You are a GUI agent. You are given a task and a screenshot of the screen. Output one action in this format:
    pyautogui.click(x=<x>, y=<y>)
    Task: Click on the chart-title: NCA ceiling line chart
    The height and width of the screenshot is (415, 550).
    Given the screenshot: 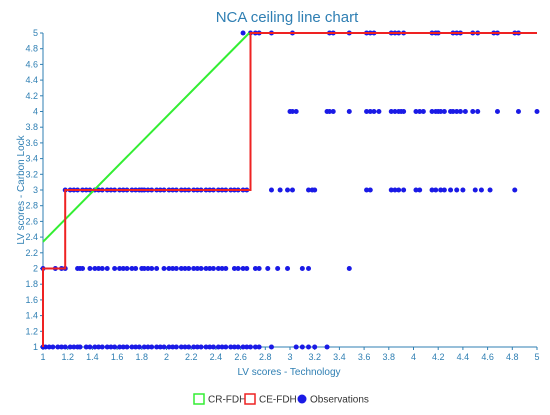 What is the action you would take?
    pyautogui.click(x=287, y=17)
    